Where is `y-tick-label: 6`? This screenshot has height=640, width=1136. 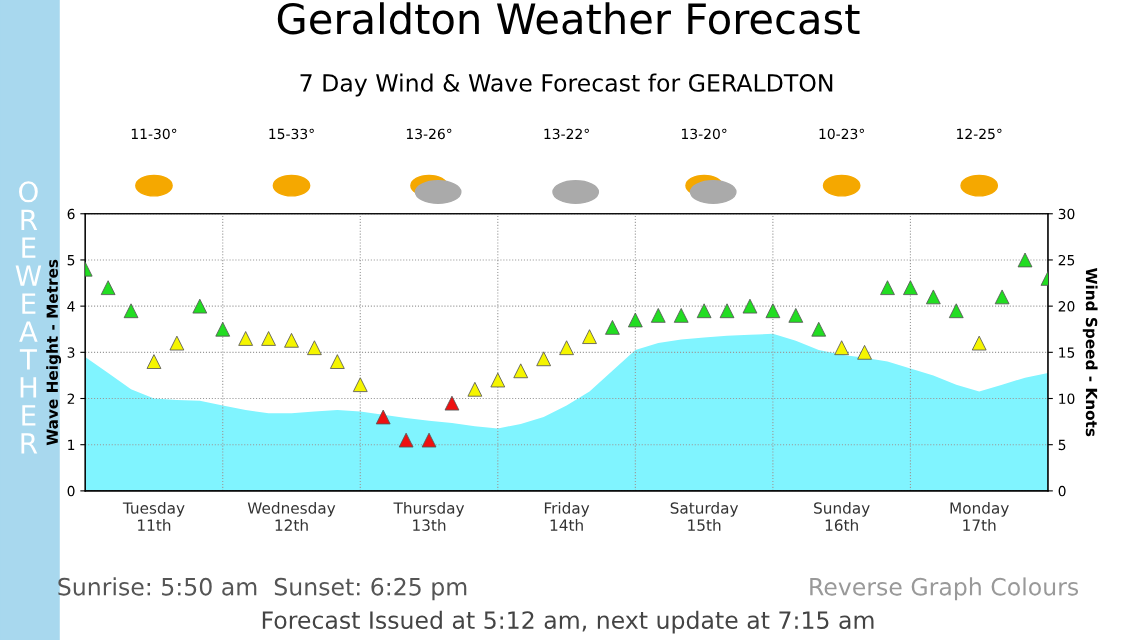 y-tick-label: 6 is located at coordinates (71, 214).